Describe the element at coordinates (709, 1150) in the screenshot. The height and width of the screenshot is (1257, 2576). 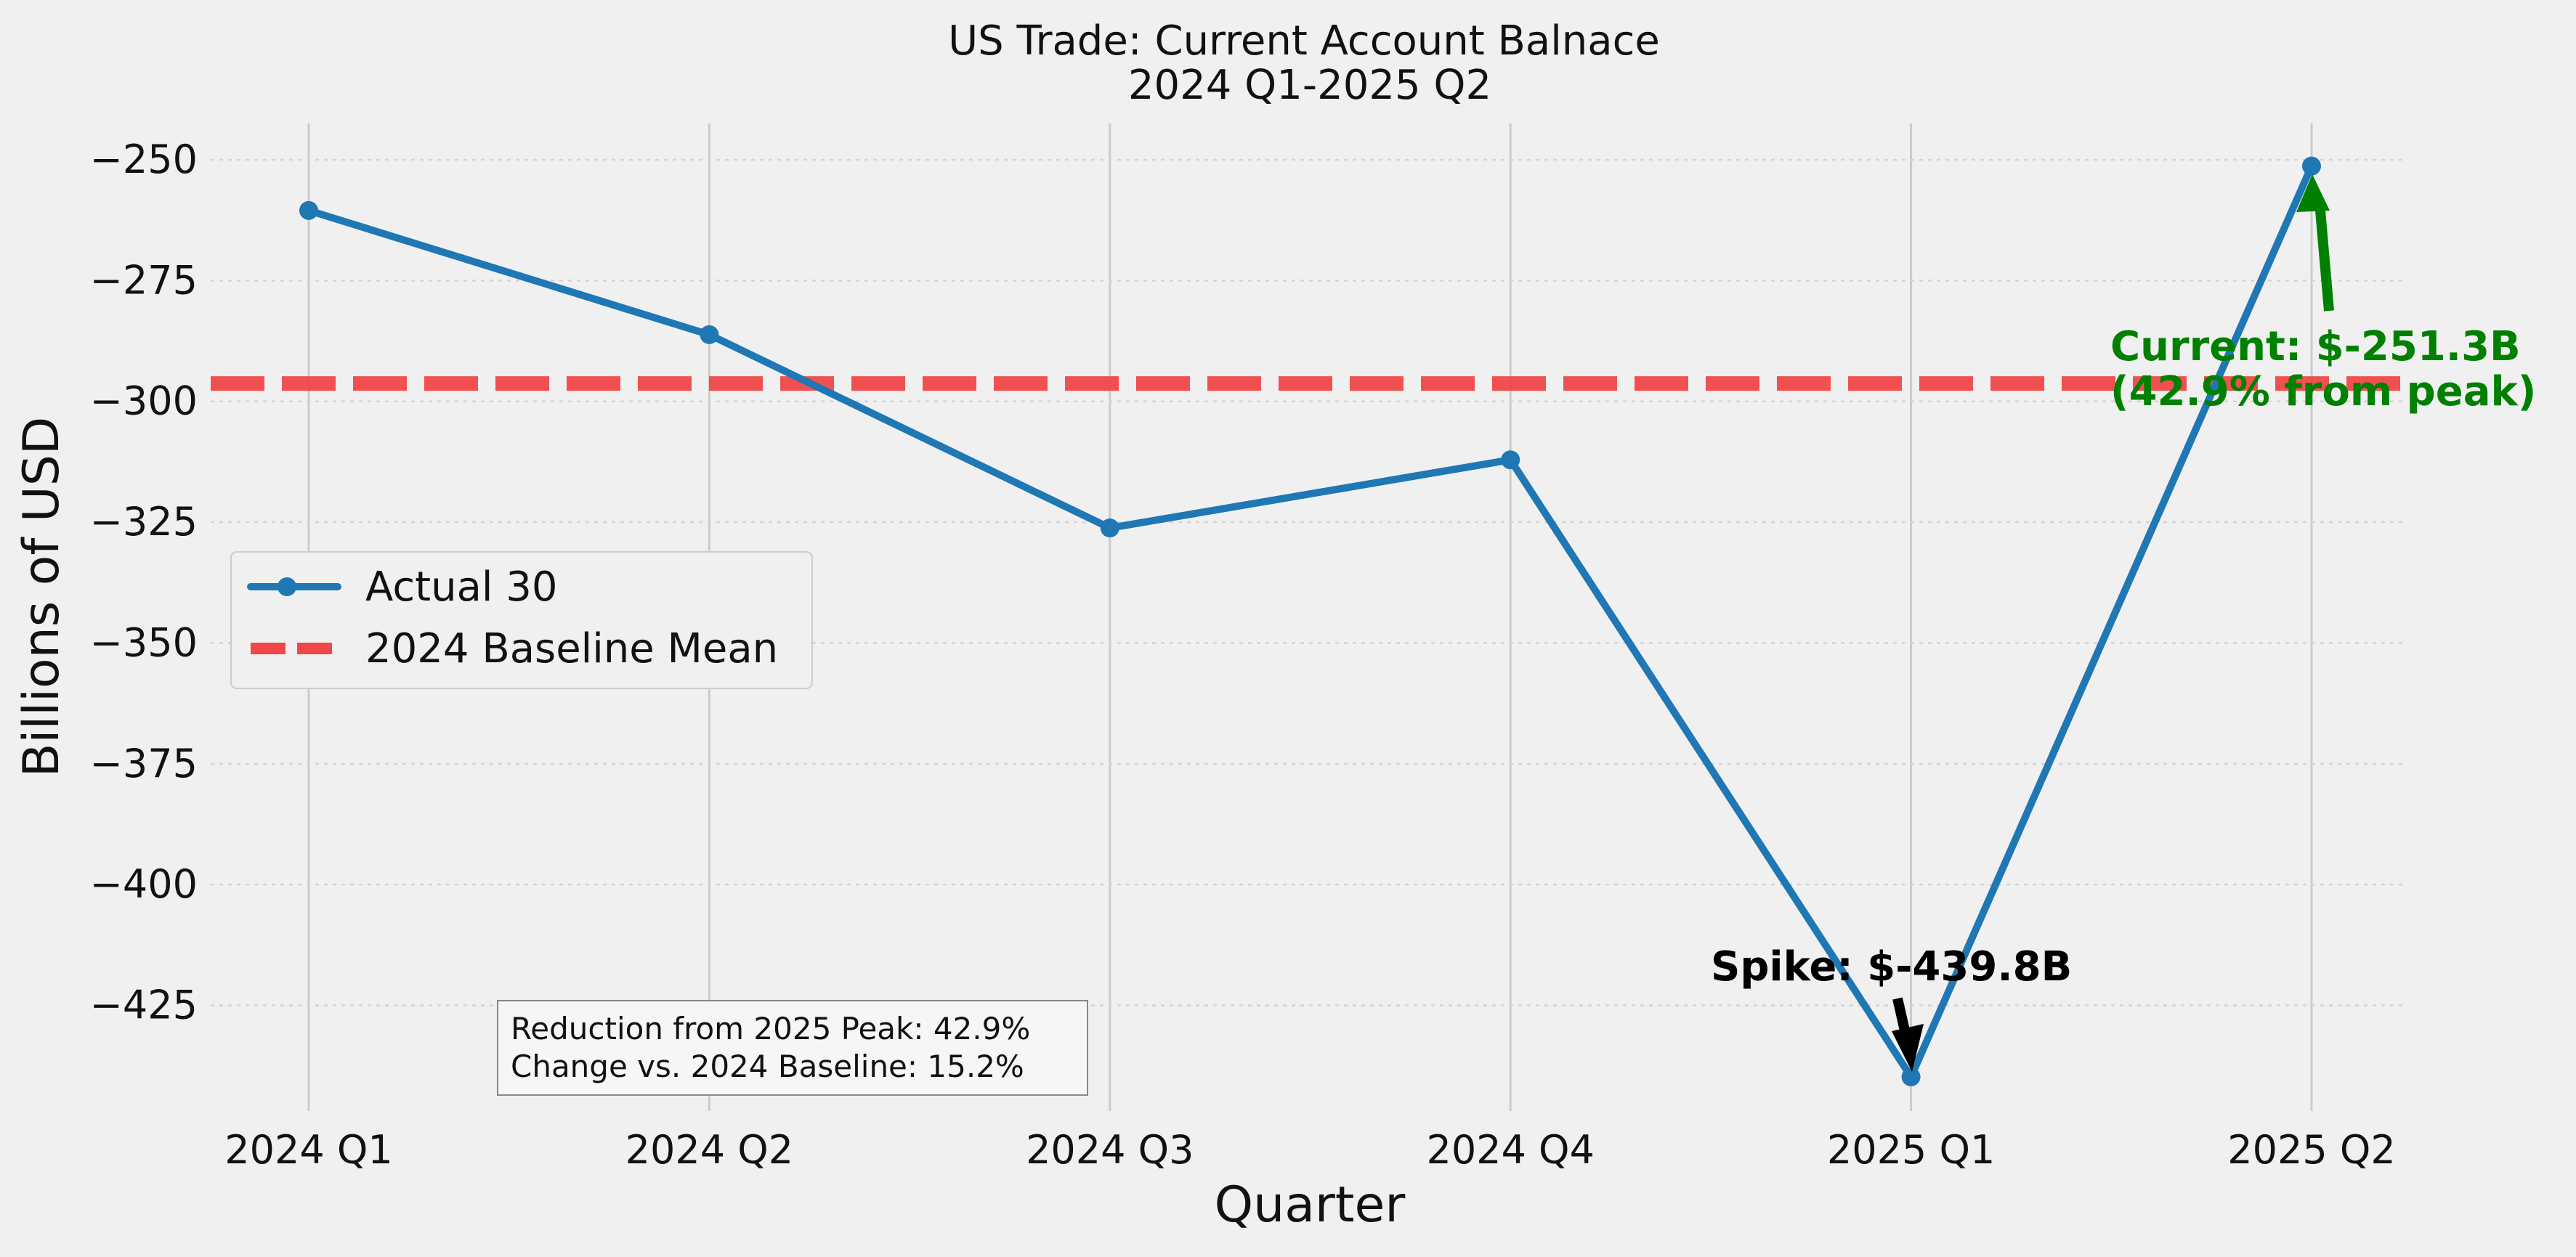
I see `x-tick-label: 2024 Q2` at that location.